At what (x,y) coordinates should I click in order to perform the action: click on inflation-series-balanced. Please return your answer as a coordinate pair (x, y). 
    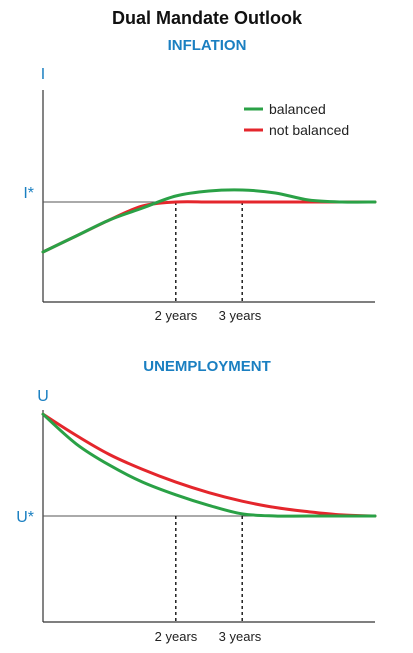
    Looking at the image, I should click on (209, 221).